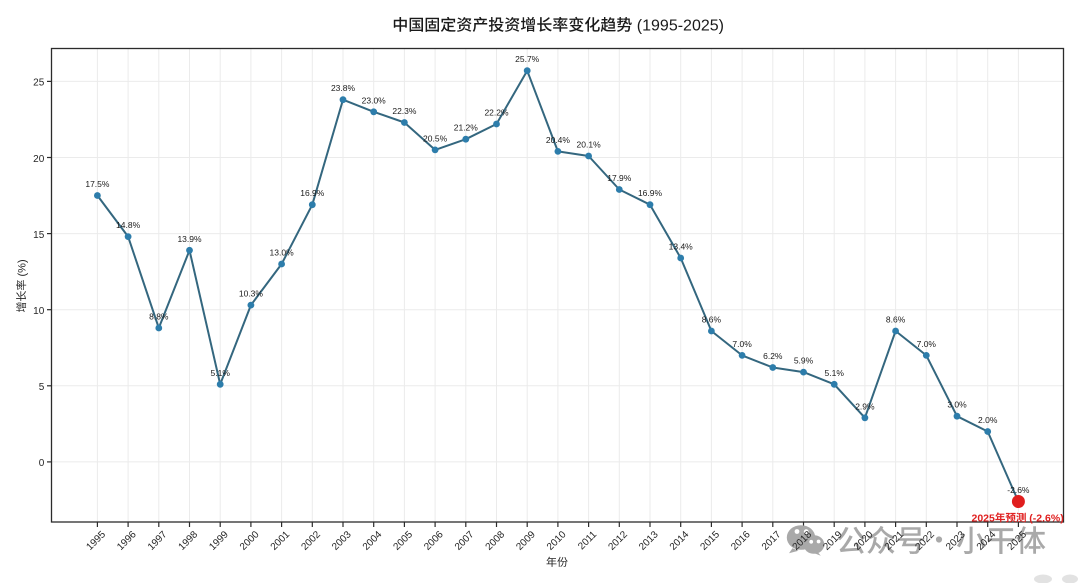 This screenshot has width=1080, height=588. Describe the element at coordinates (1046, 518) in the screenshot. I see `svg-text: (-2.6%)` at that location.